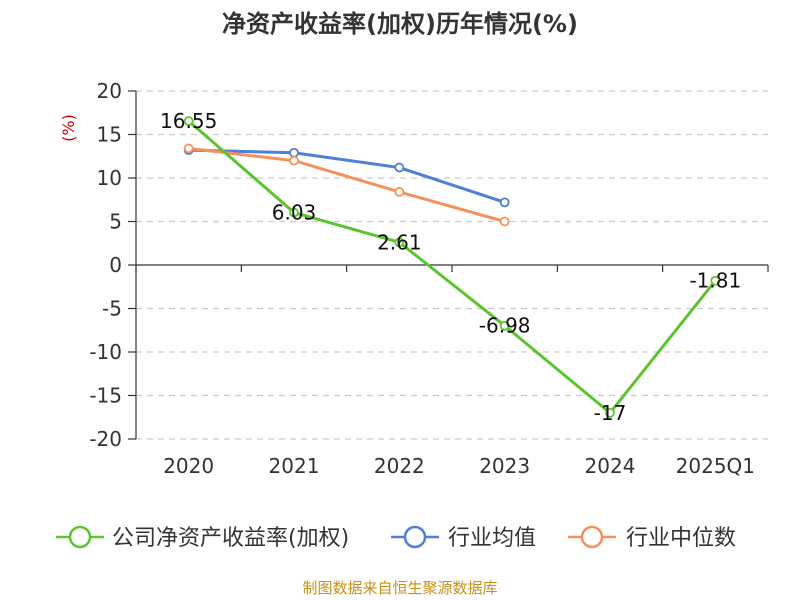 This screenshot has width=800, height=600. I want to click on y-tick-label: 20, so click(109, 91).